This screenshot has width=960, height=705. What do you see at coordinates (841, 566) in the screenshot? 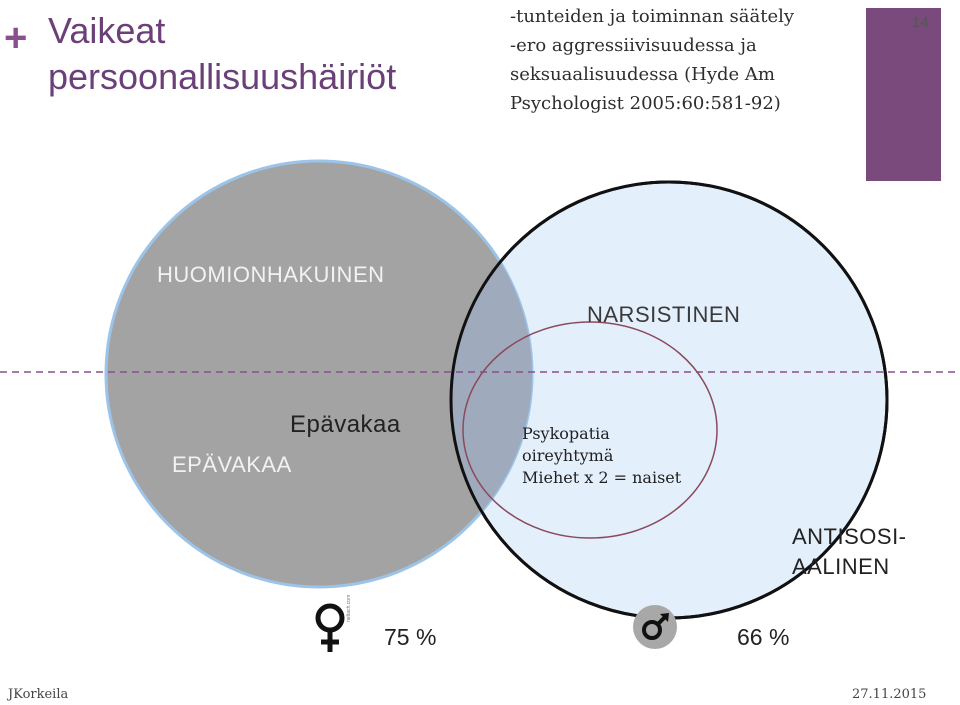
I see `label-antisosiaalinen-line2: AALINEN` at bounding box center [841, 566].